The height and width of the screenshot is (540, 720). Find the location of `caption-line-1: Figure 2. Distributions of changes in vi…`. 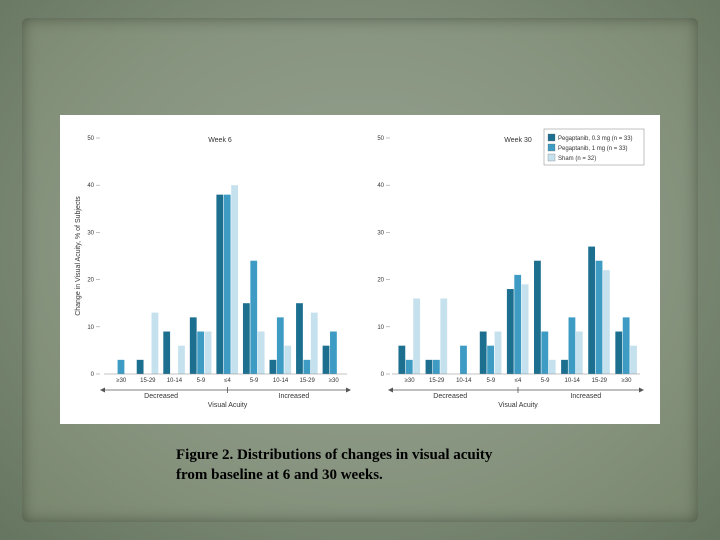

caption-line-1: Figure 2. Distributions of changes in vi… is located at coordinates (334, 455).